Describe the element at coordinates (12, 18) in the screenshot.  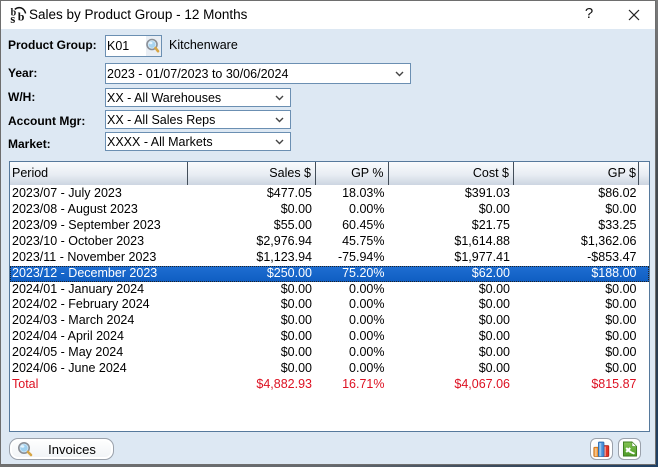
I see `svg-text: s` at that location.